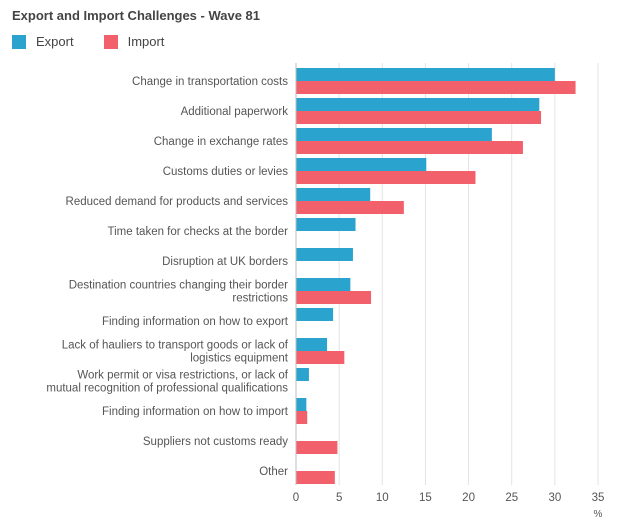  Describe the element at coordinates (339, 498) in the screenshot. I see `x-tick-label: 5` at that location.